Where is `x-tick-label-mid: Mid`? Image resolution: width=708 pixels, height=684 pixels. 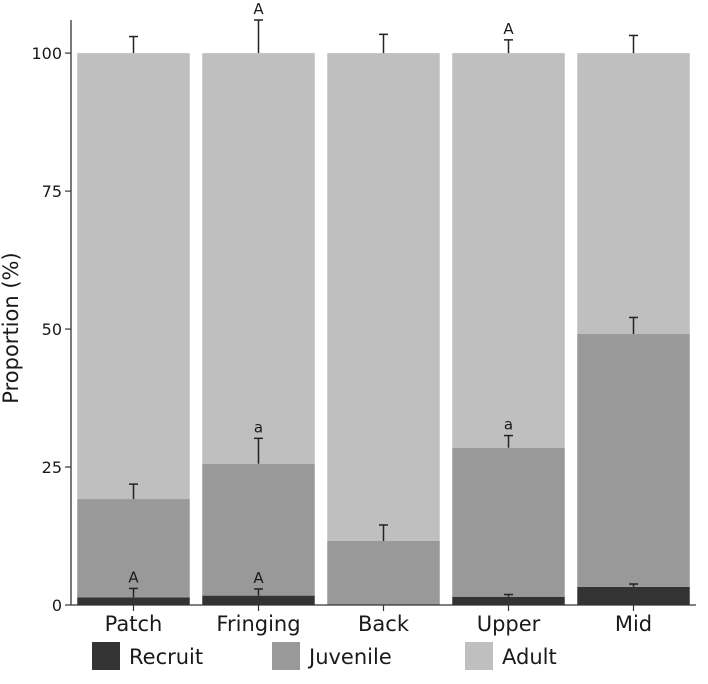 x-tick-label-mid: Mid is located at coordinates (633, 624).